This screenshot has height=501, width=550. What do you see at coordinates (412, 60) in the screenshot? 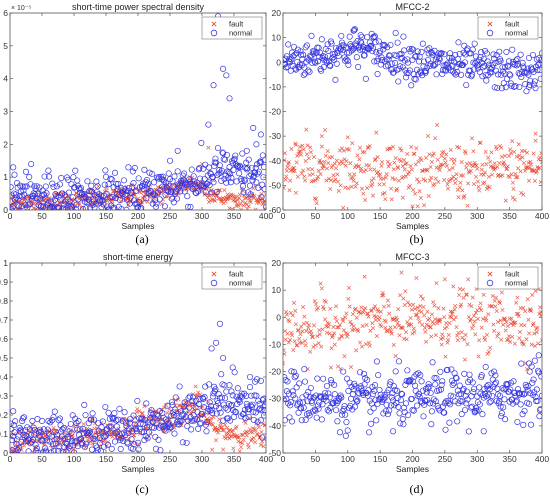
I see `series-normal` at bounding box center [412, 60].